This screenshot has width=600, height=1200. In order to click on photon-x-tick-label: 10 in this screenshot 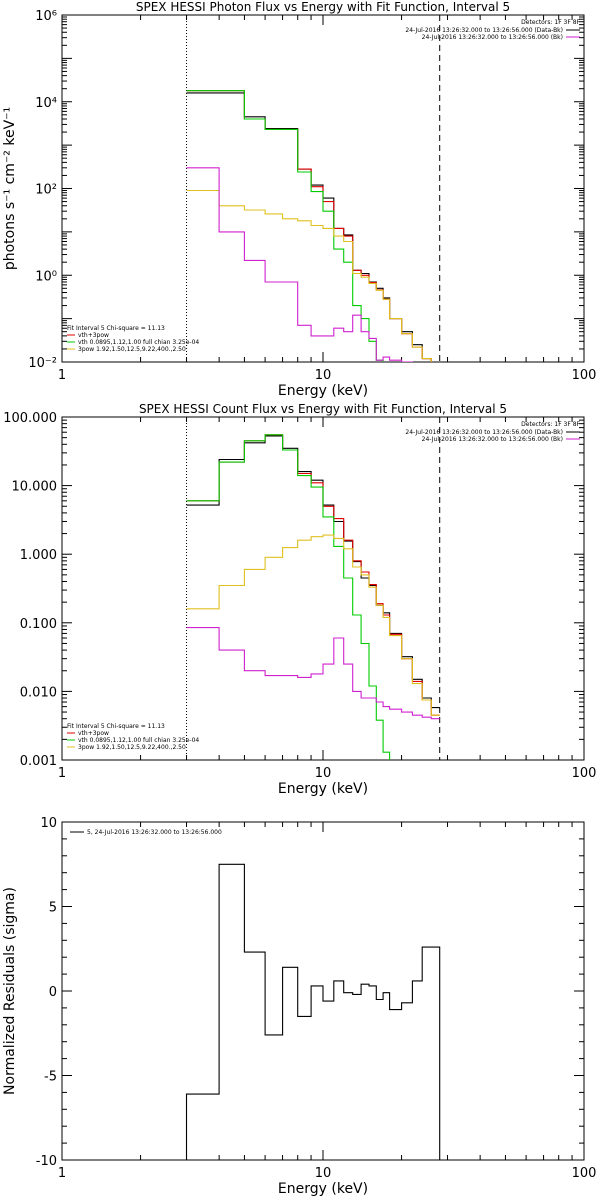, I will do `click(323, 375)`.